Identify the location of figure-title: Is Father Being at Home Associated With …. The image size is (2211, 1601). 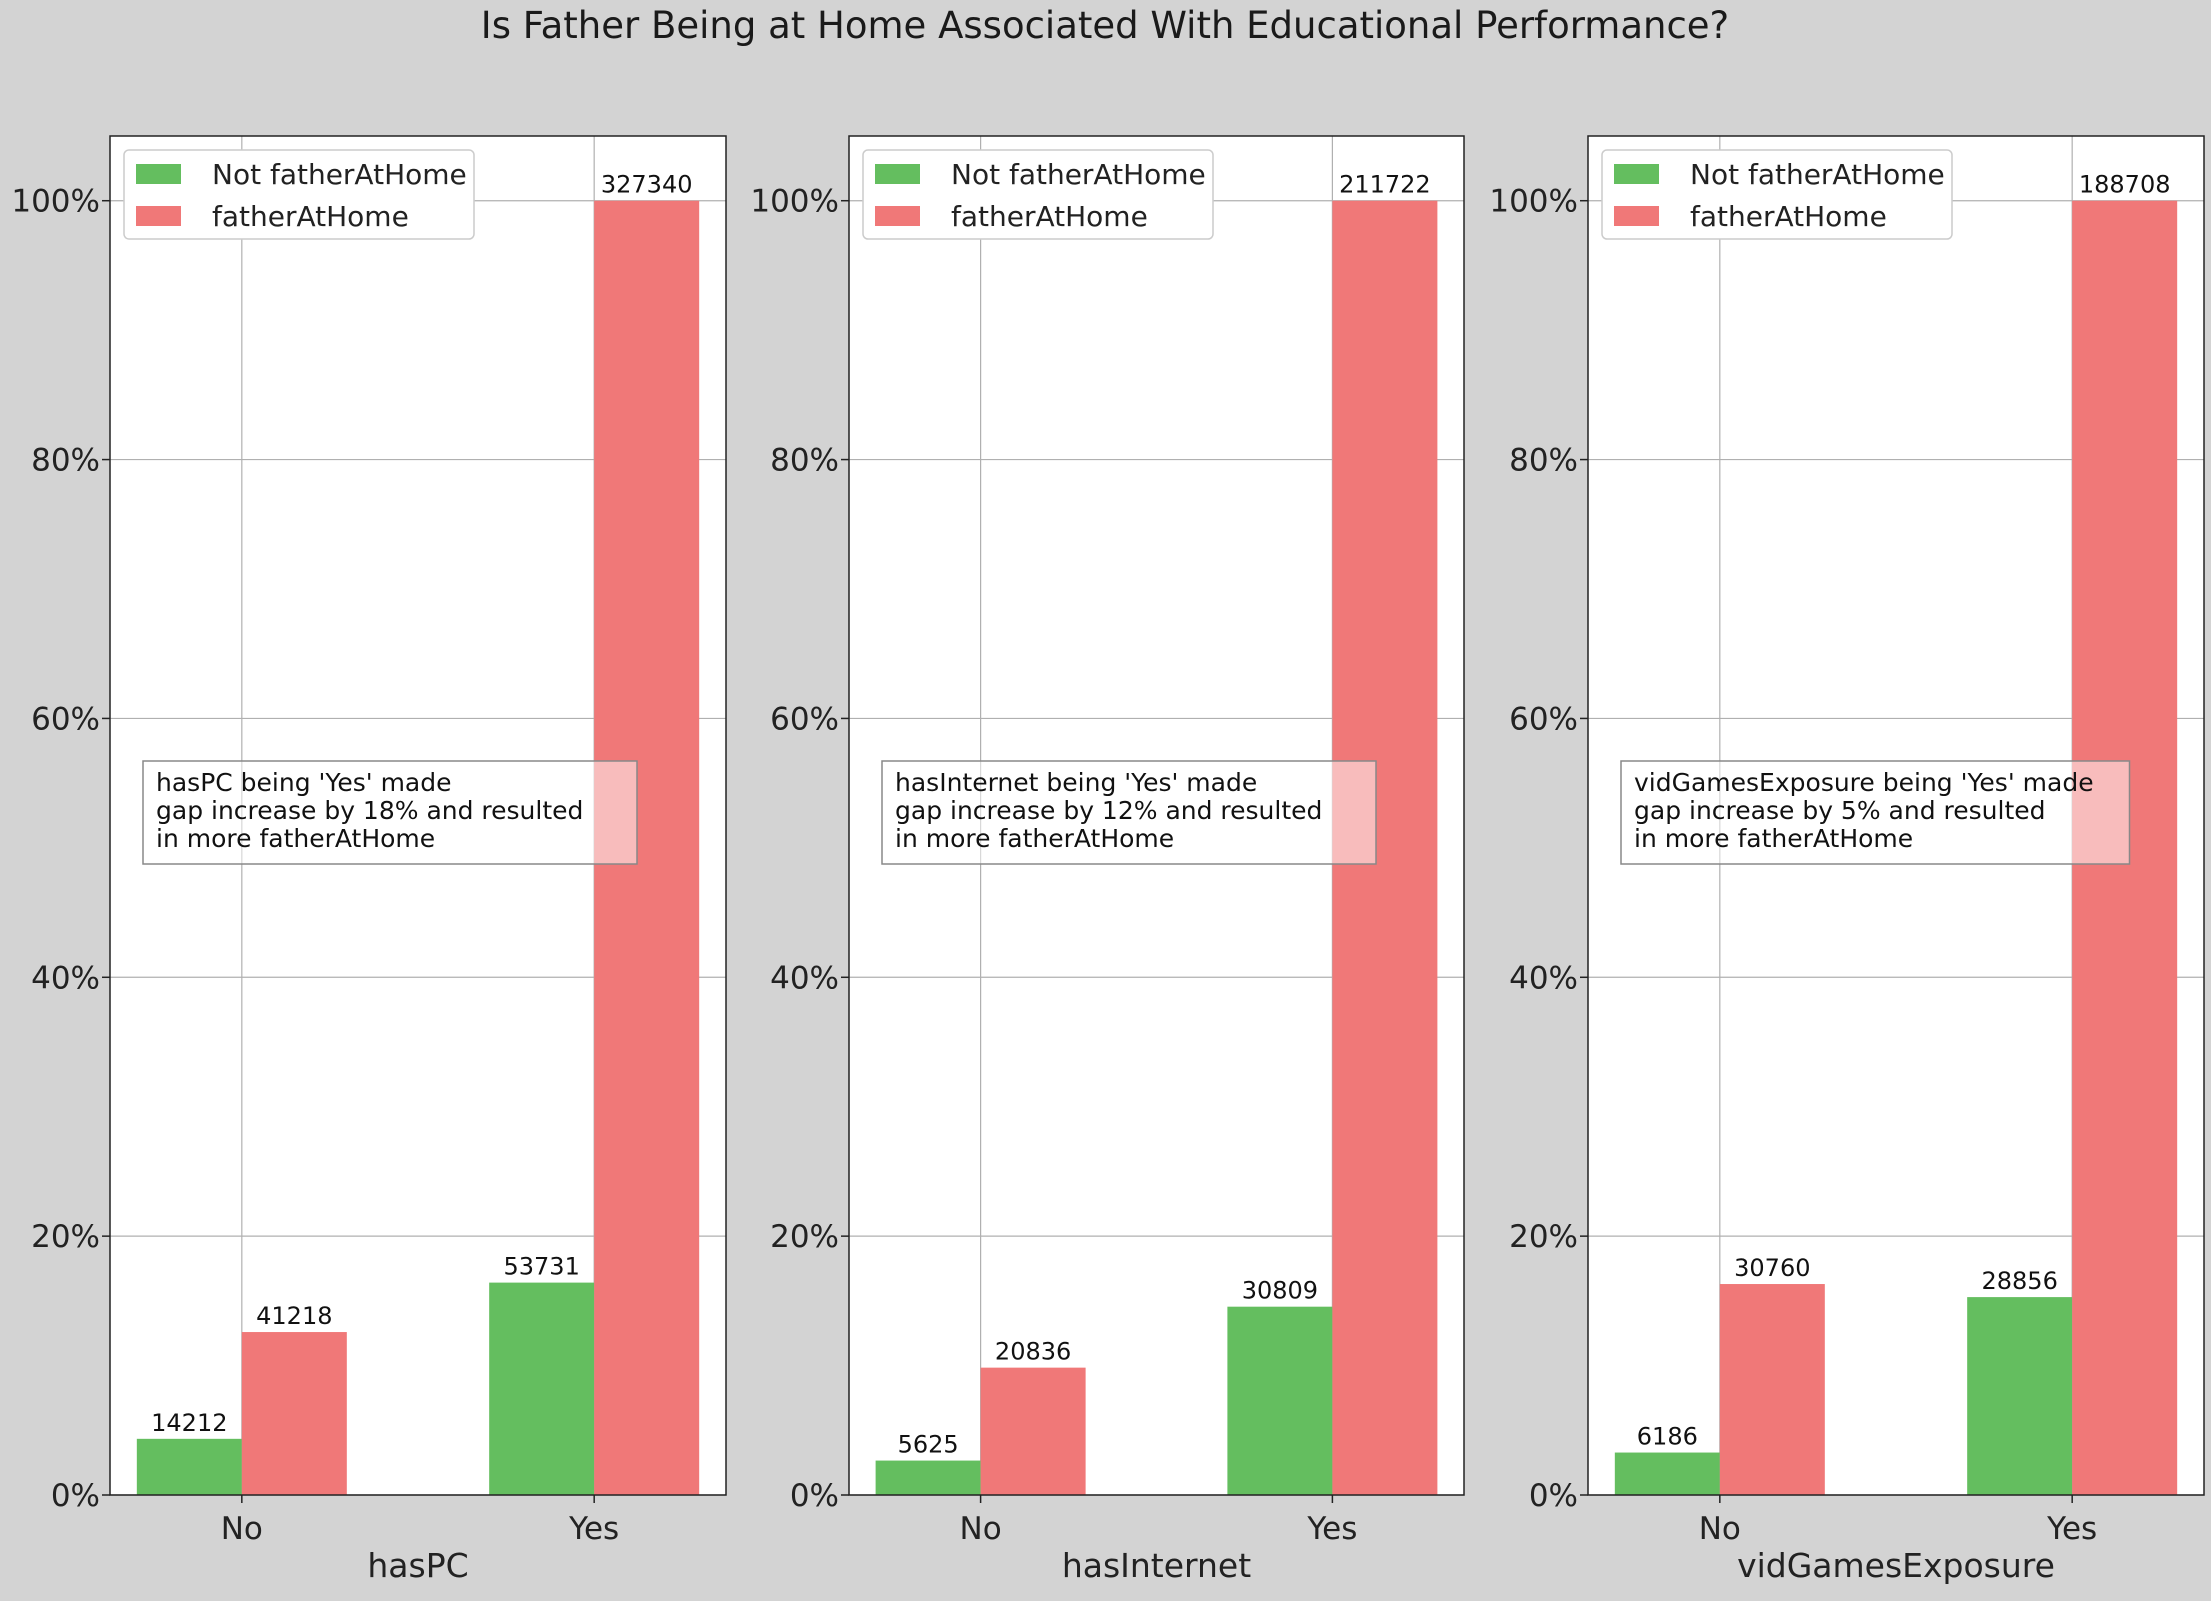
(1105, 25).